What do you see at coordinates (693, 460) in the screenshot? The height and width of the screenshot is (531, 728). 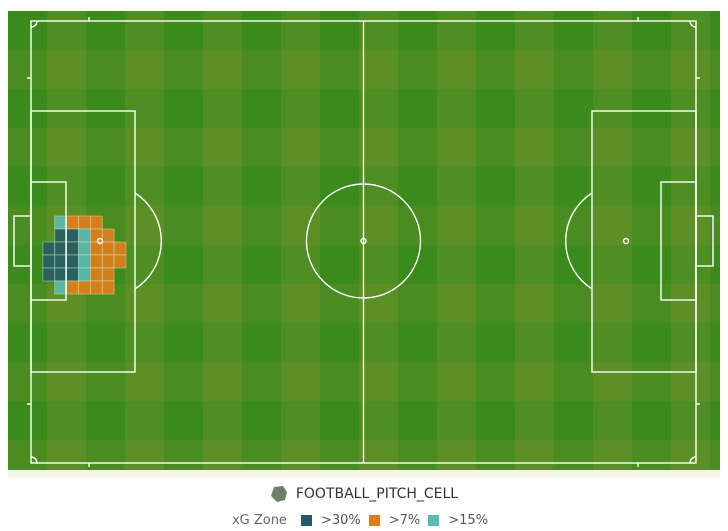 I see `corner-arc-bottom-right` at bounding box center [693, 460].